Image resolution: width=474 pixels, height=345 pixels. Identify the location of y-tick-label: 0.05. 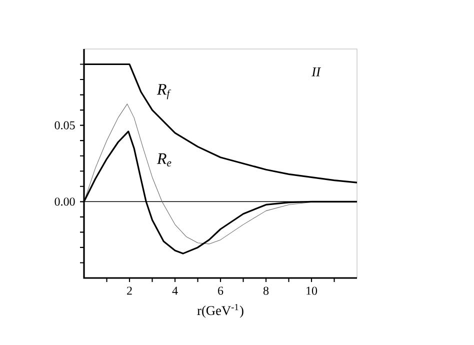
(64, 125).